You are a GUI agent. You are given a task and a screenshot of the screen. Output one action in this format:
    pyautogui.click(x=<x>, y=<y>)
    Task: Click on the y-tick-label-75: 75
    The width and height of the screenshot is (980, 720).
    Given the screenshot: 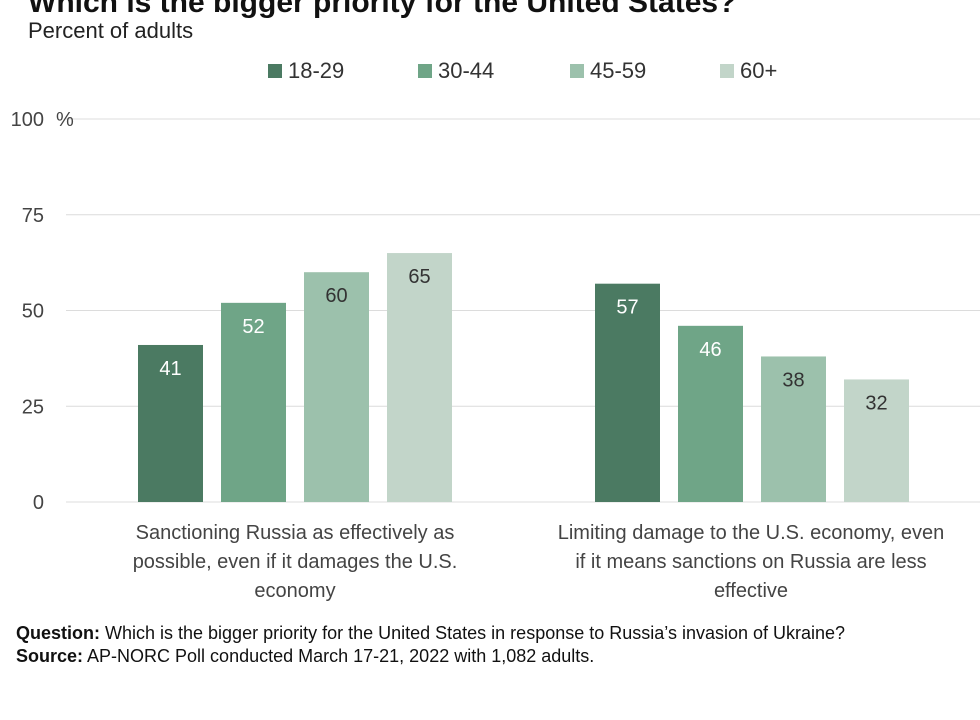 What is the action you would take?
    pyautogui.click(x=33, y=216)
    